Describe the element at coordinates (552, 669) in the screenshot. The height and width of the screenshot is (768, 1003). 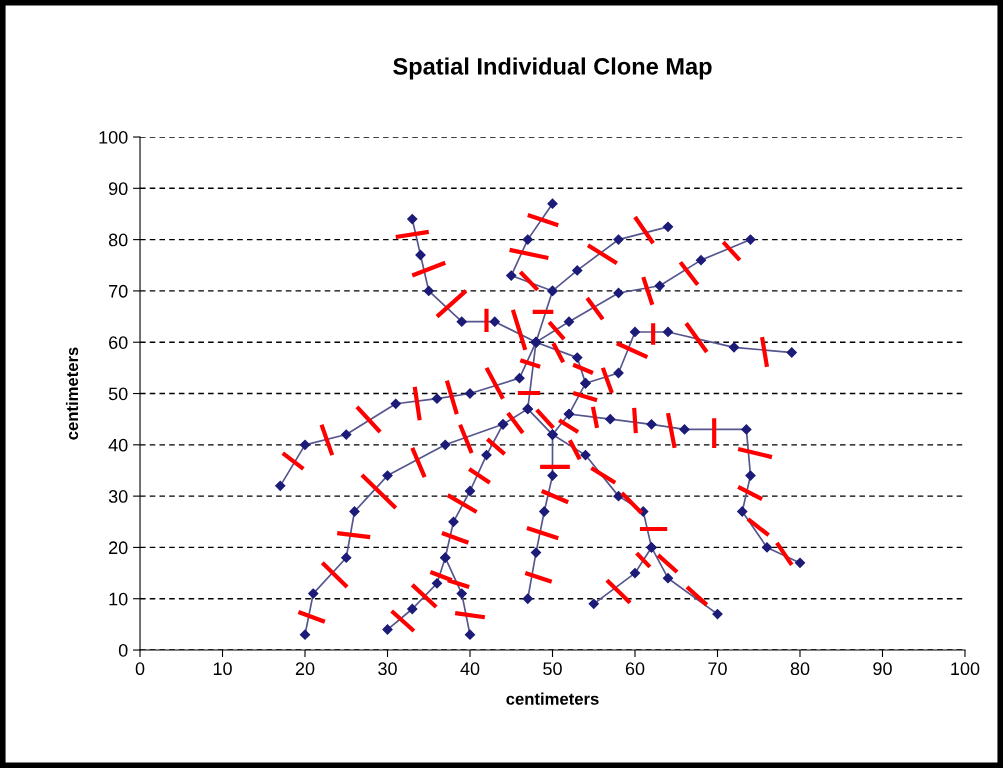
I see `x-tick-label: 50` at that location.